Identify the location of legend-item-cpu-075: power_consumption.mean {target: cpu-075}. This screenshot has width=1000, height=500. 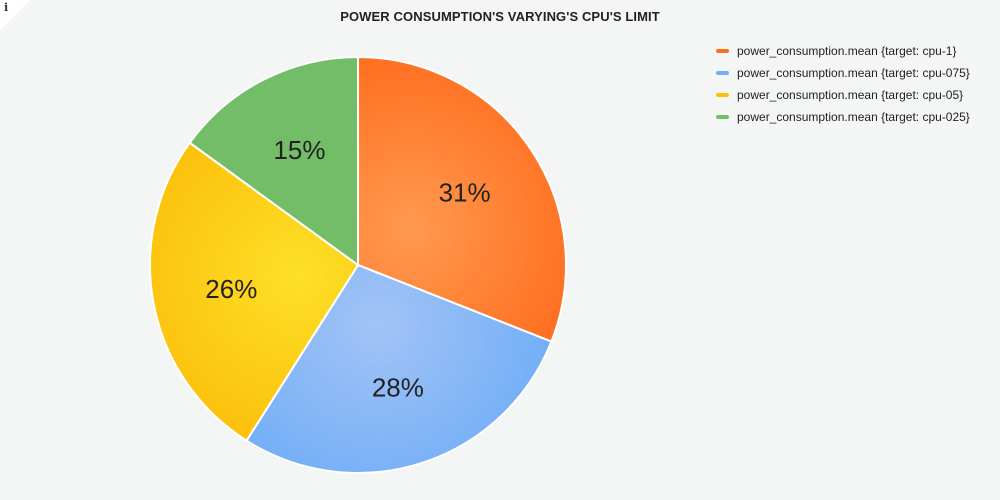
(843, 73).